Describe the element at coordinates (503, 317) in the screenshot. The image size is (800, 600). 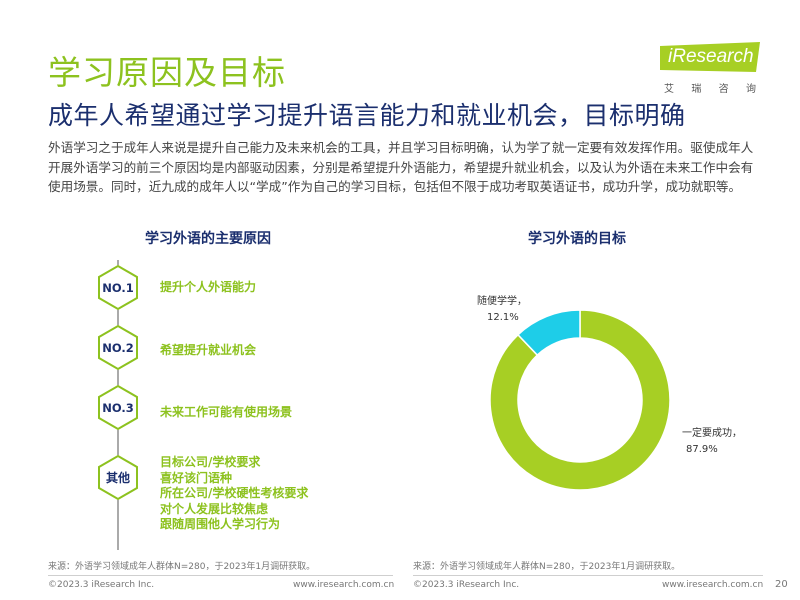
I see `slice-label-casual-value: 12.1%` at that location.